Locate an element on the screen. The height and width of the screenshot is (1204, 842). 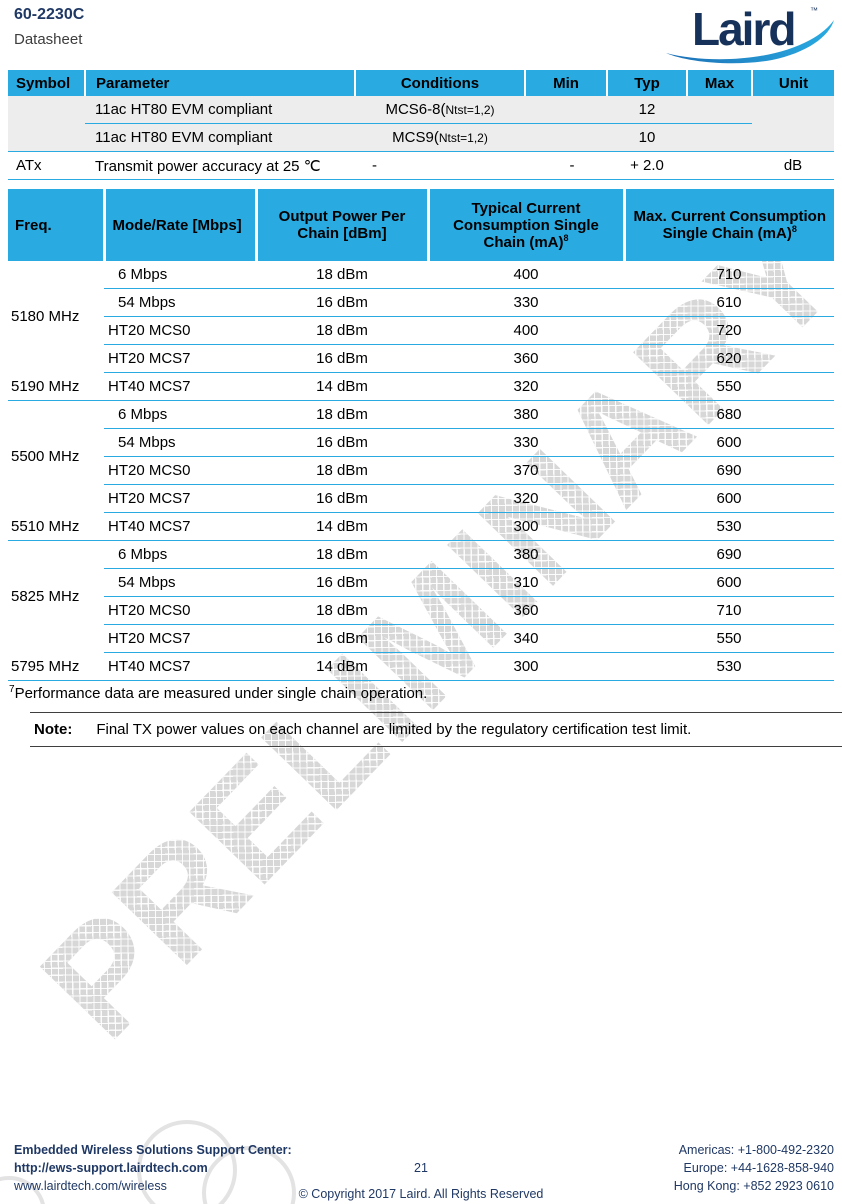
power-row: 54 Mbps 16 dBm 310 600 is located at coordinates (421, 582).